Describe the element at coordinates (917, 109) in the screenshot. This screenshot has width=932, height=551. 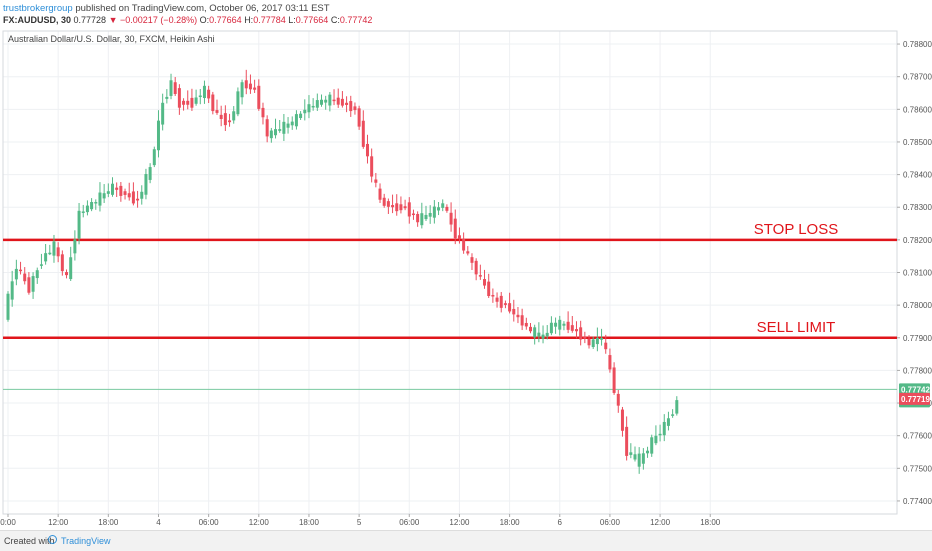
I see `y-tick-label: 0.78600` at that location.